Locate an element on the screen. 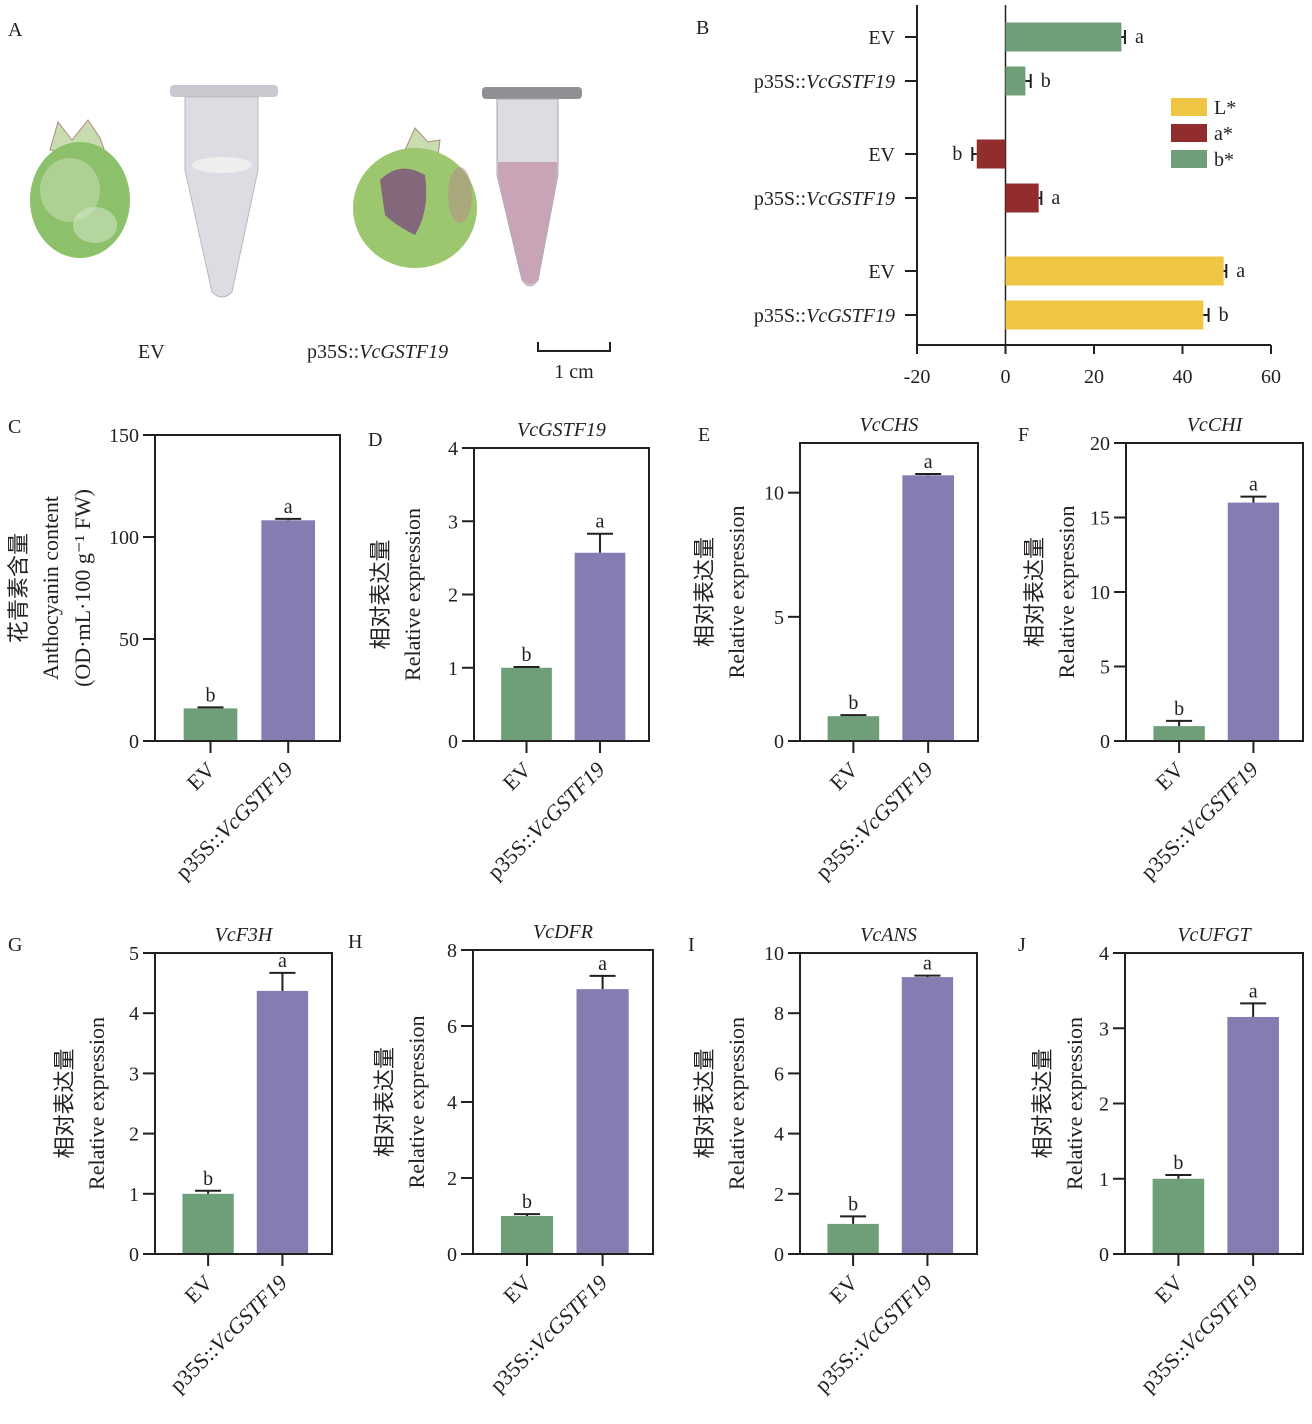 The height and width of the screenshot is (1424, 1312). panel-label-b: B is located at coordinates (702, 28).